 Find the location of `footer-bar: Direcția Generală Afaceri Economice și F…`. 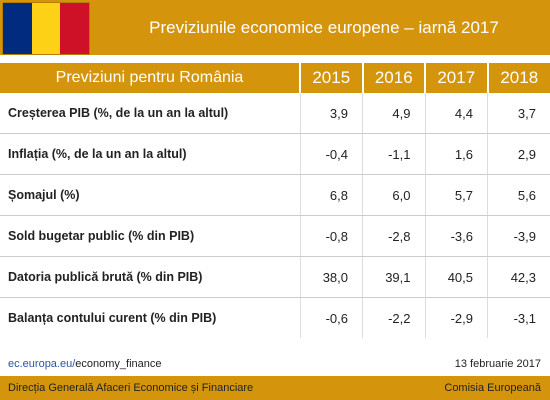

footer-bar: Direcția Generală Afaceri Economice și F… is located at coordinates (275, 388).